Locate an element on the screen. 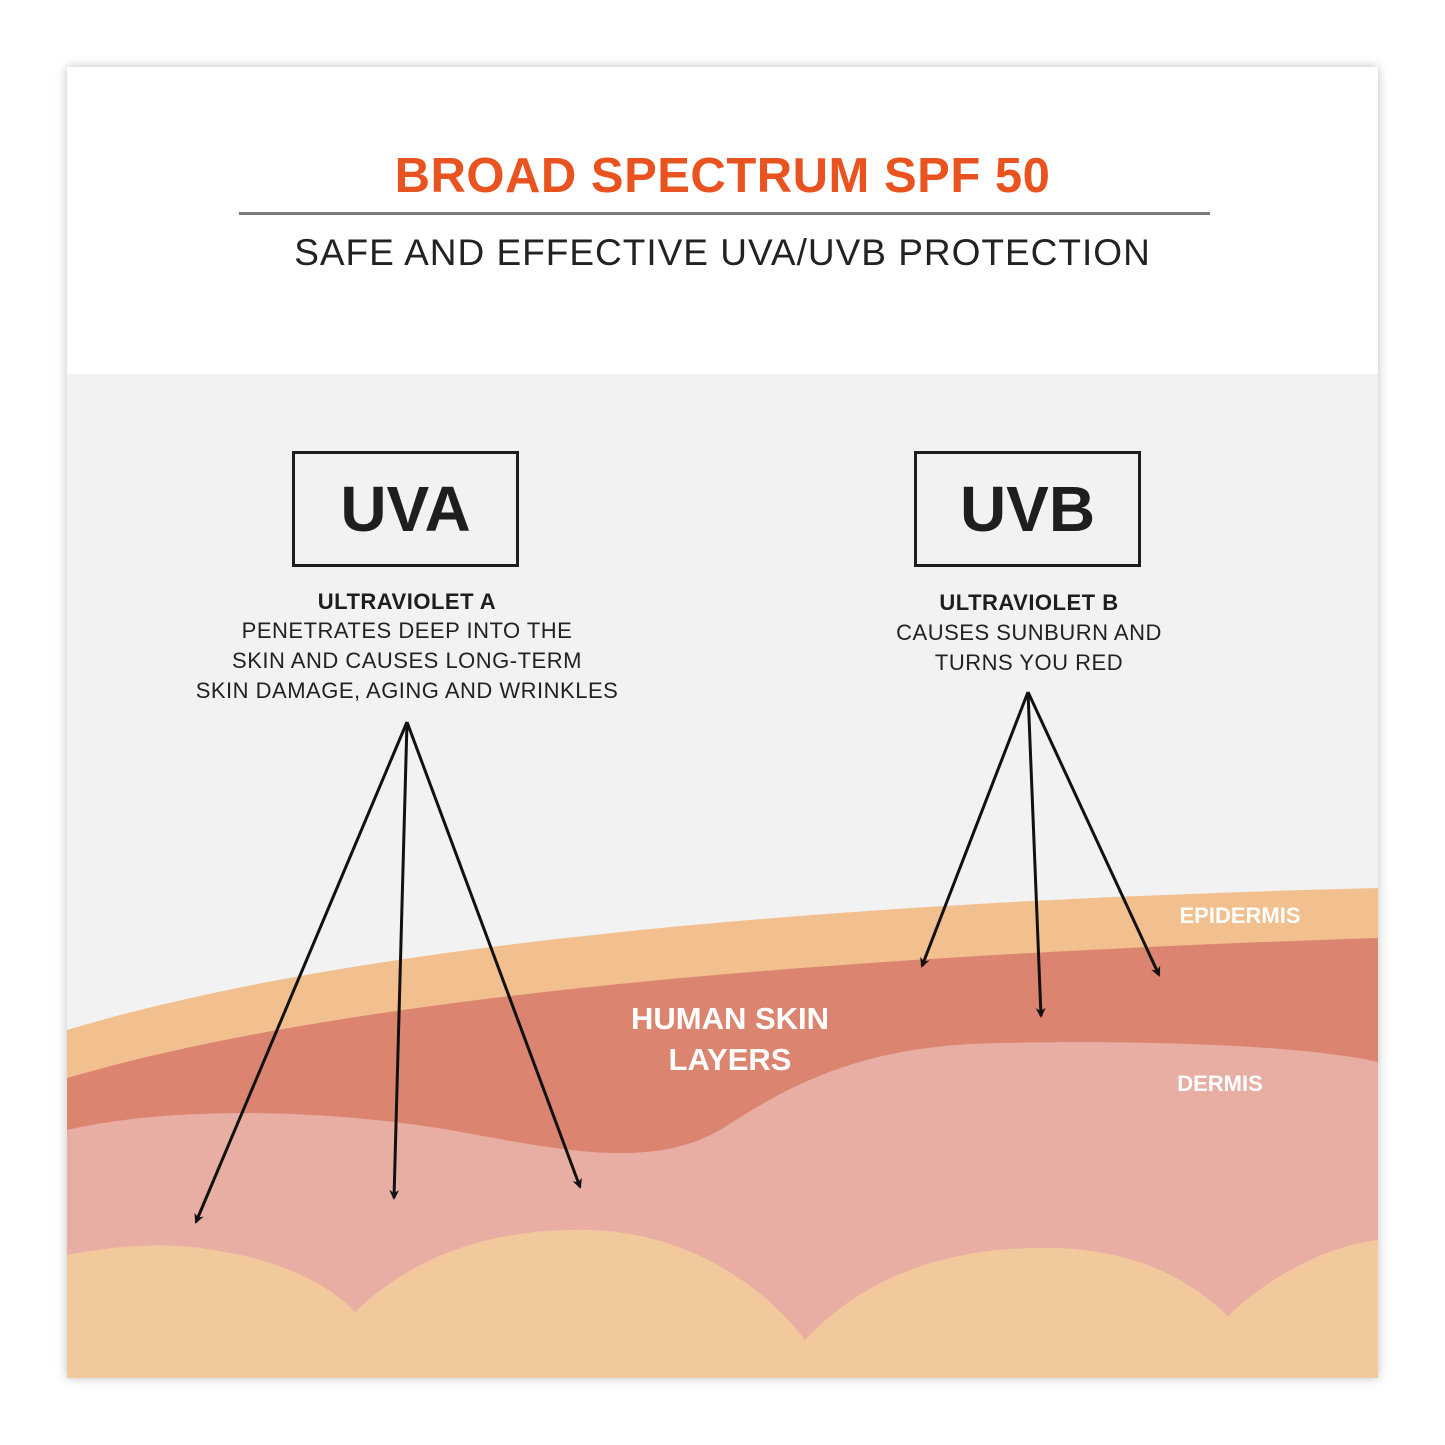  uva-description-line: PENETRATES DEEP INTO THE is located at coordinates (407, 630).